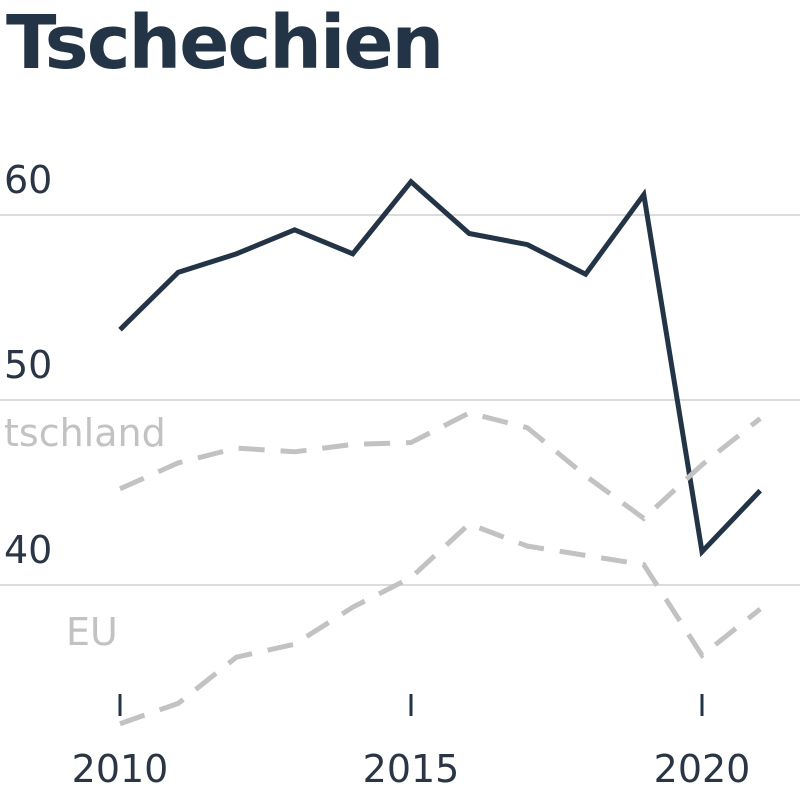  Describe the element at coordinates (85, 433) in the screenshot. I see `series-label-tschland: tschland` at that location.